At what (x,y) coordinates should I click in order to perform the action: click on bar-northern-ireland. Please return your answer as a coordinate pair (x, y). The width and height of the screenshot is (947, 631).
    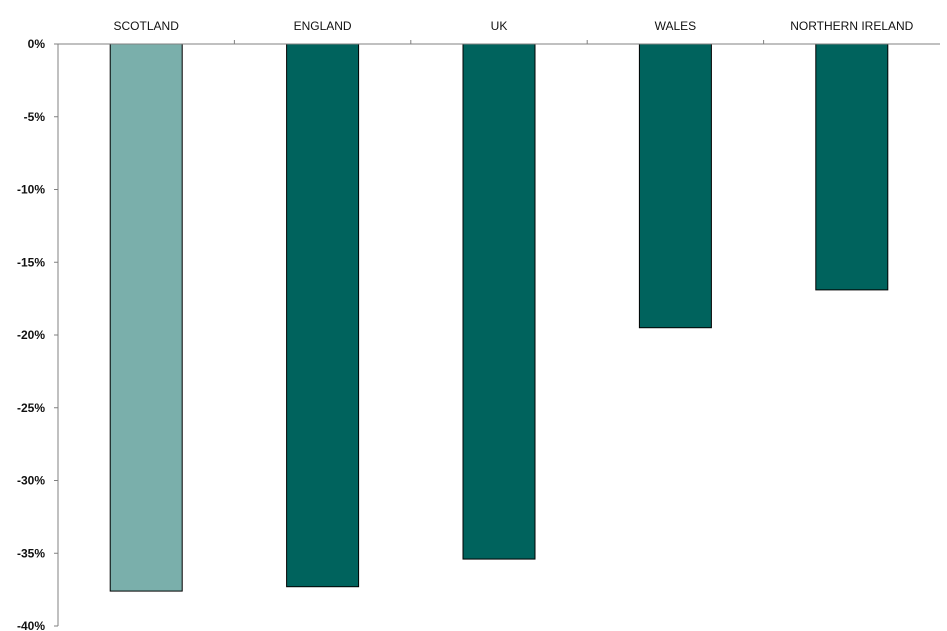
    Looking at the image, I should click on (852, 167).